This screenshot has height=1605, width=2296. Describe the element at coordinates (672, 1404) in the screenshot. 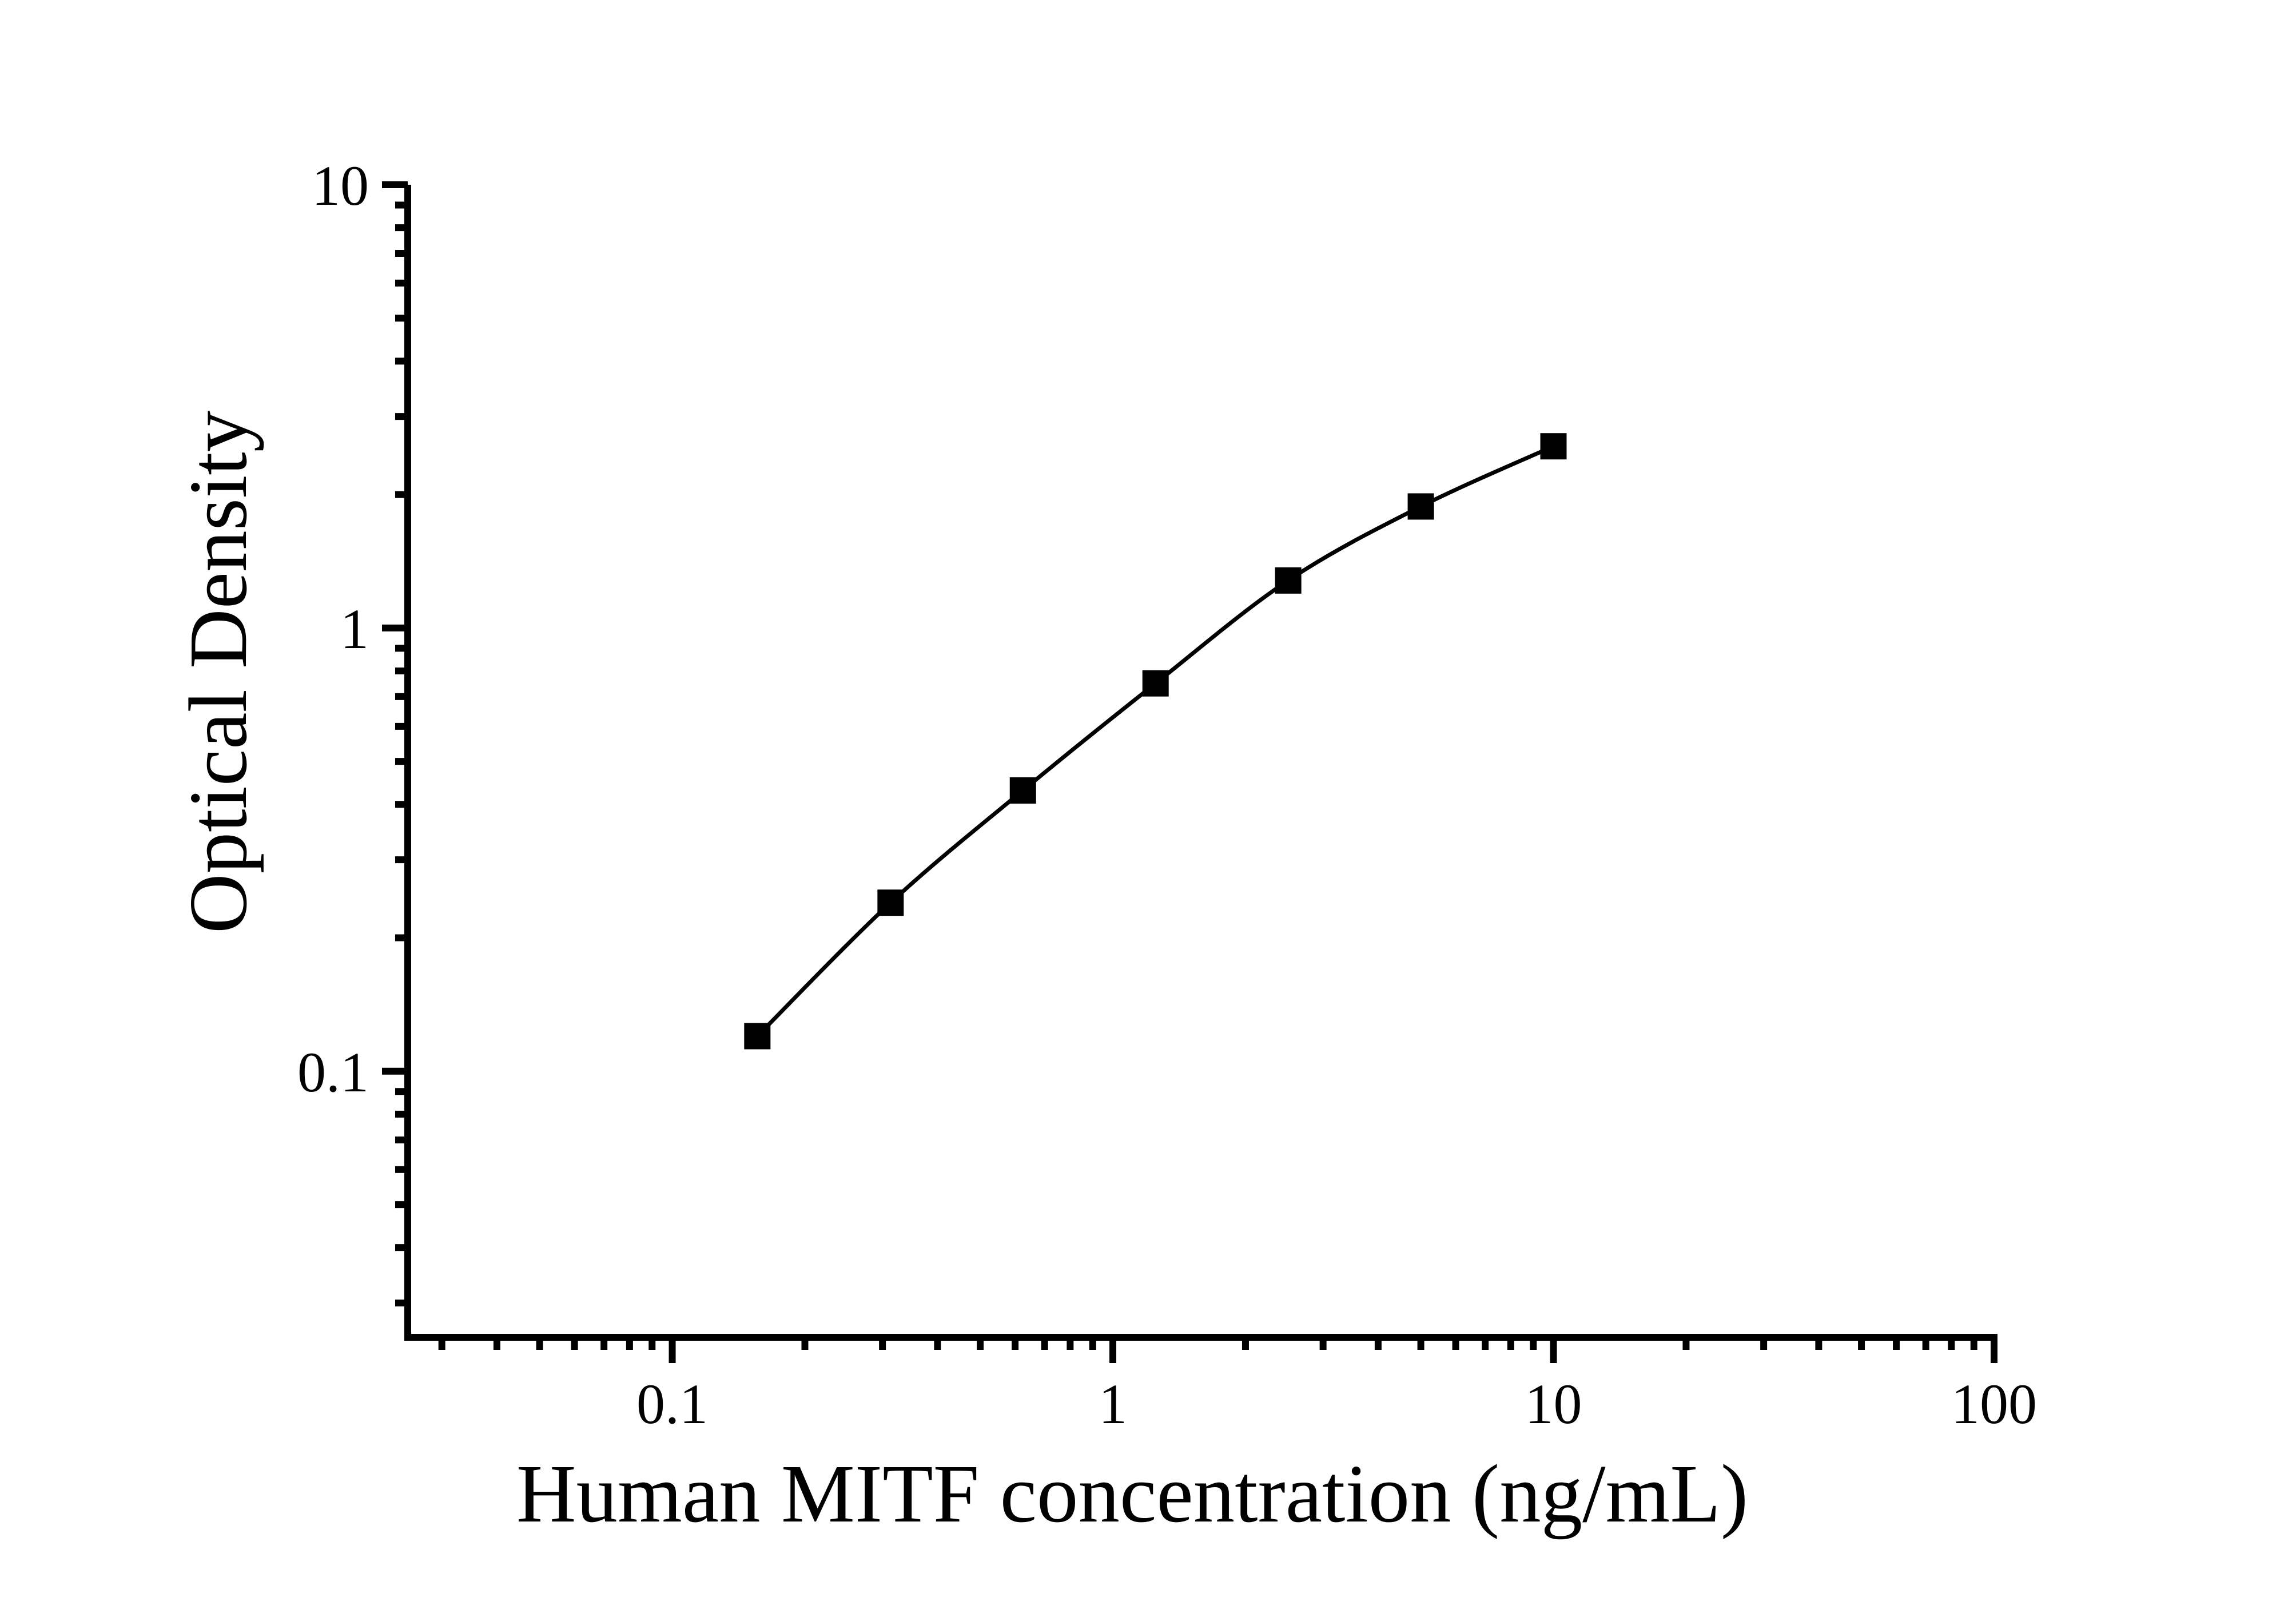

I see `x-tick-label: 0.1` at that location.